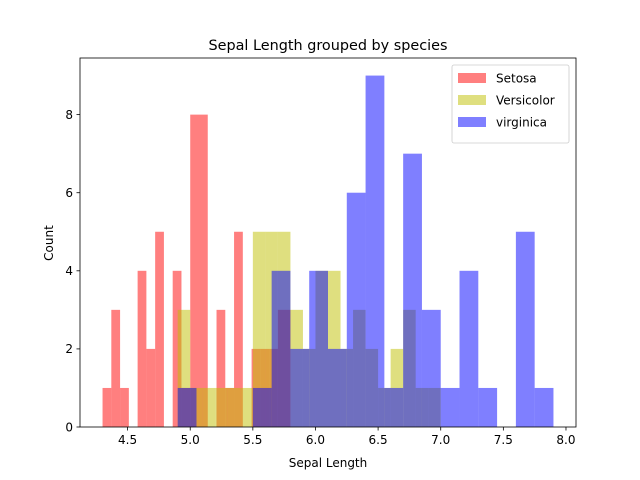 The width and height of the screenshot is (640, 480). What do you see at coordinates (69, 427) in the screenshot?
I see `y-tick-label: 0` at bounding box center [69, 427].